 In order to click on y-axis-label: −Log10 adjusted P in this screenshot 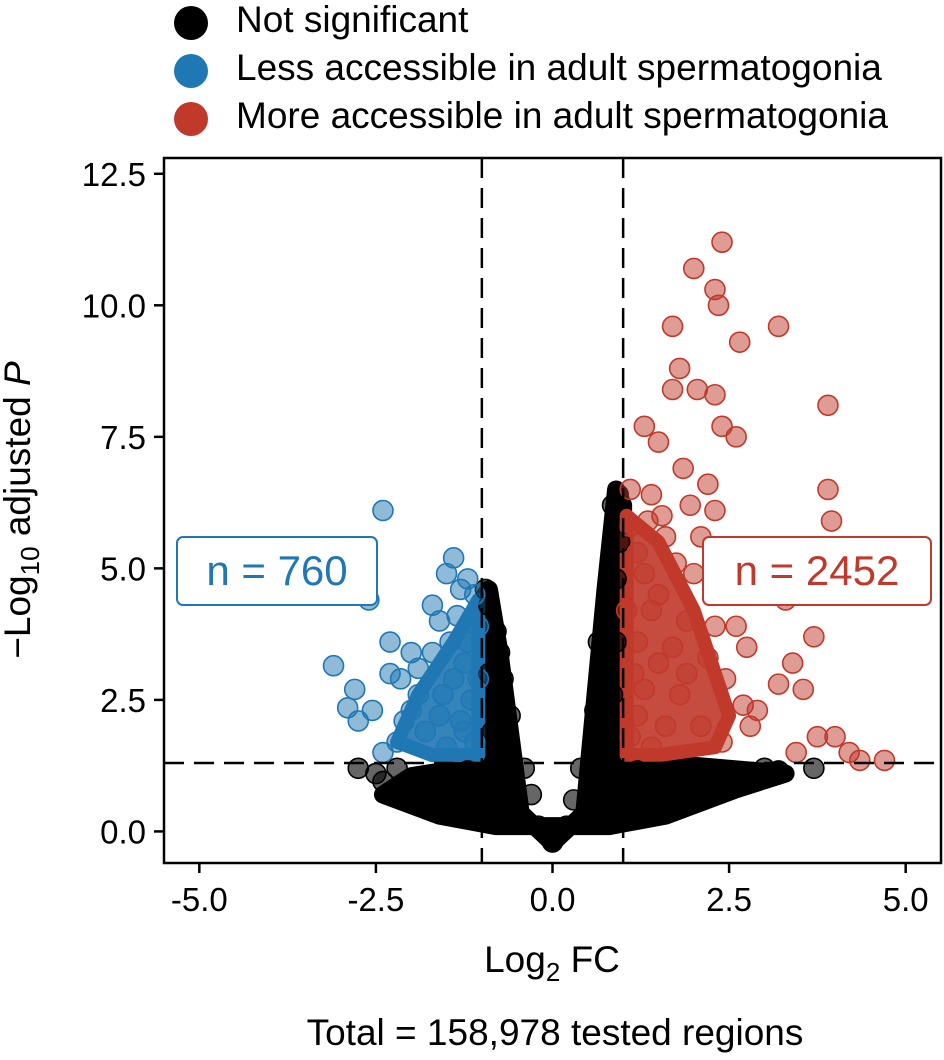, I will do `click(22, 510)`.